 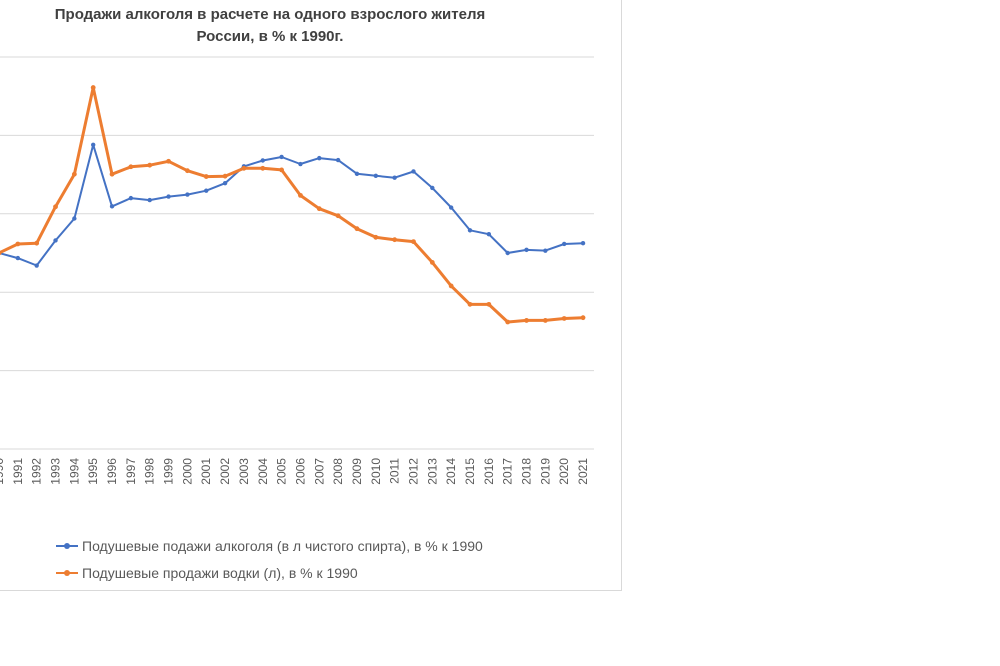 What do you see at coordinates (150, 471) in the screenshot?
I see `x-tick-label: 1998` at bounding box center [150, 471].